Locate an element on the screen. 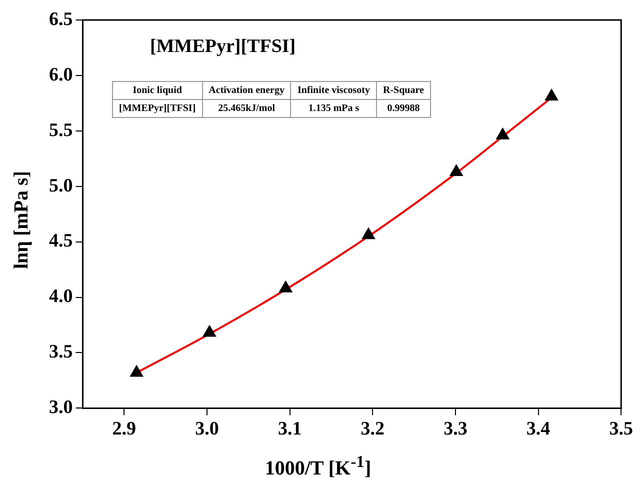 Image resolution: width=636 pixels, height=480 pixels. y-tick-label: 4.5 is located at coordinates (61, 241).